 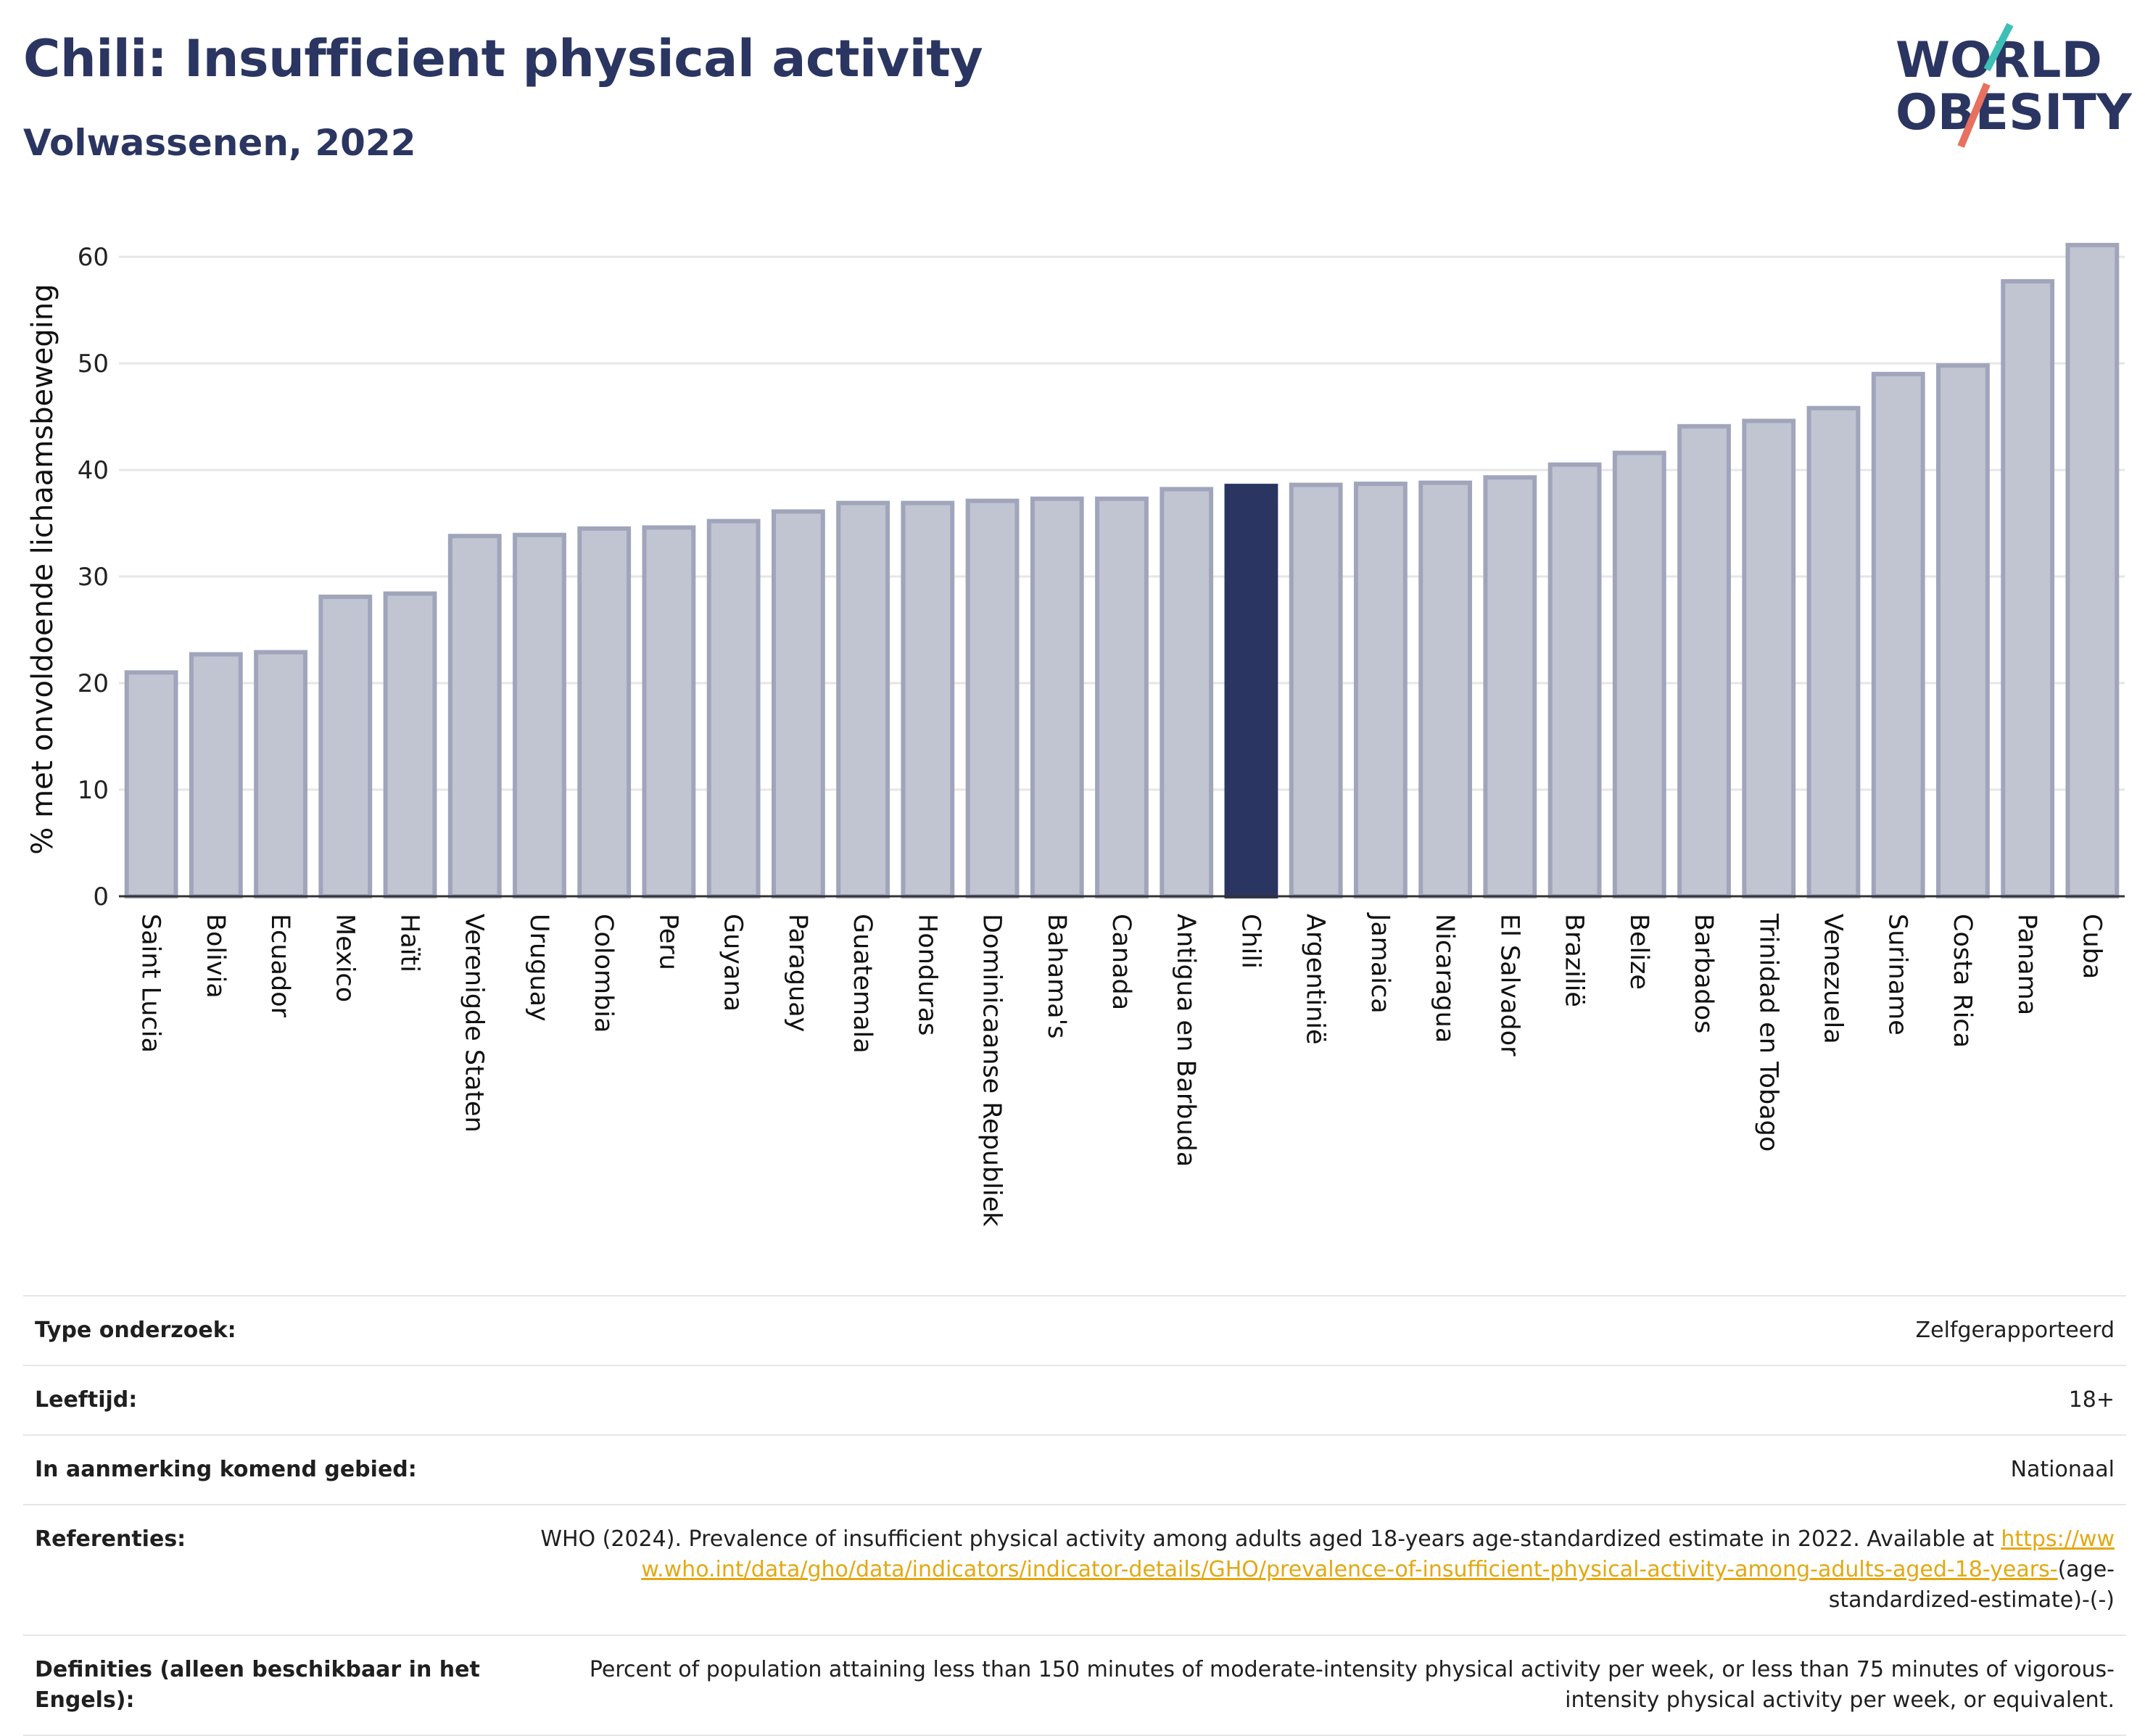 What do you see at coordinates (669, 712) in the screenshot?
I see `bar-peru` at bounding box center [669, 712].